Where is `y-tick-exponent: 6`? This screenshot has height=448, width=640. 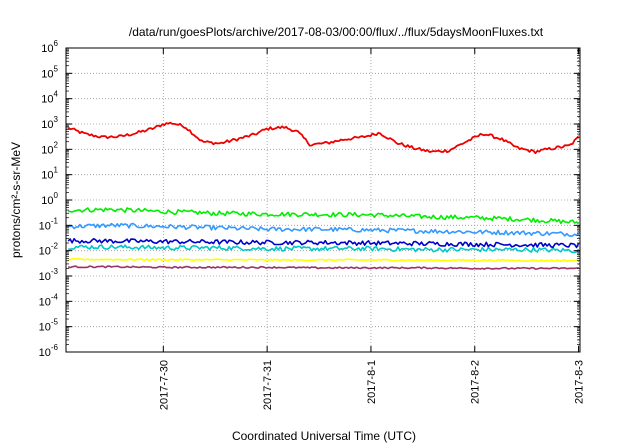
y-tick-exponent: 6 is located at coordinates (56, 43).